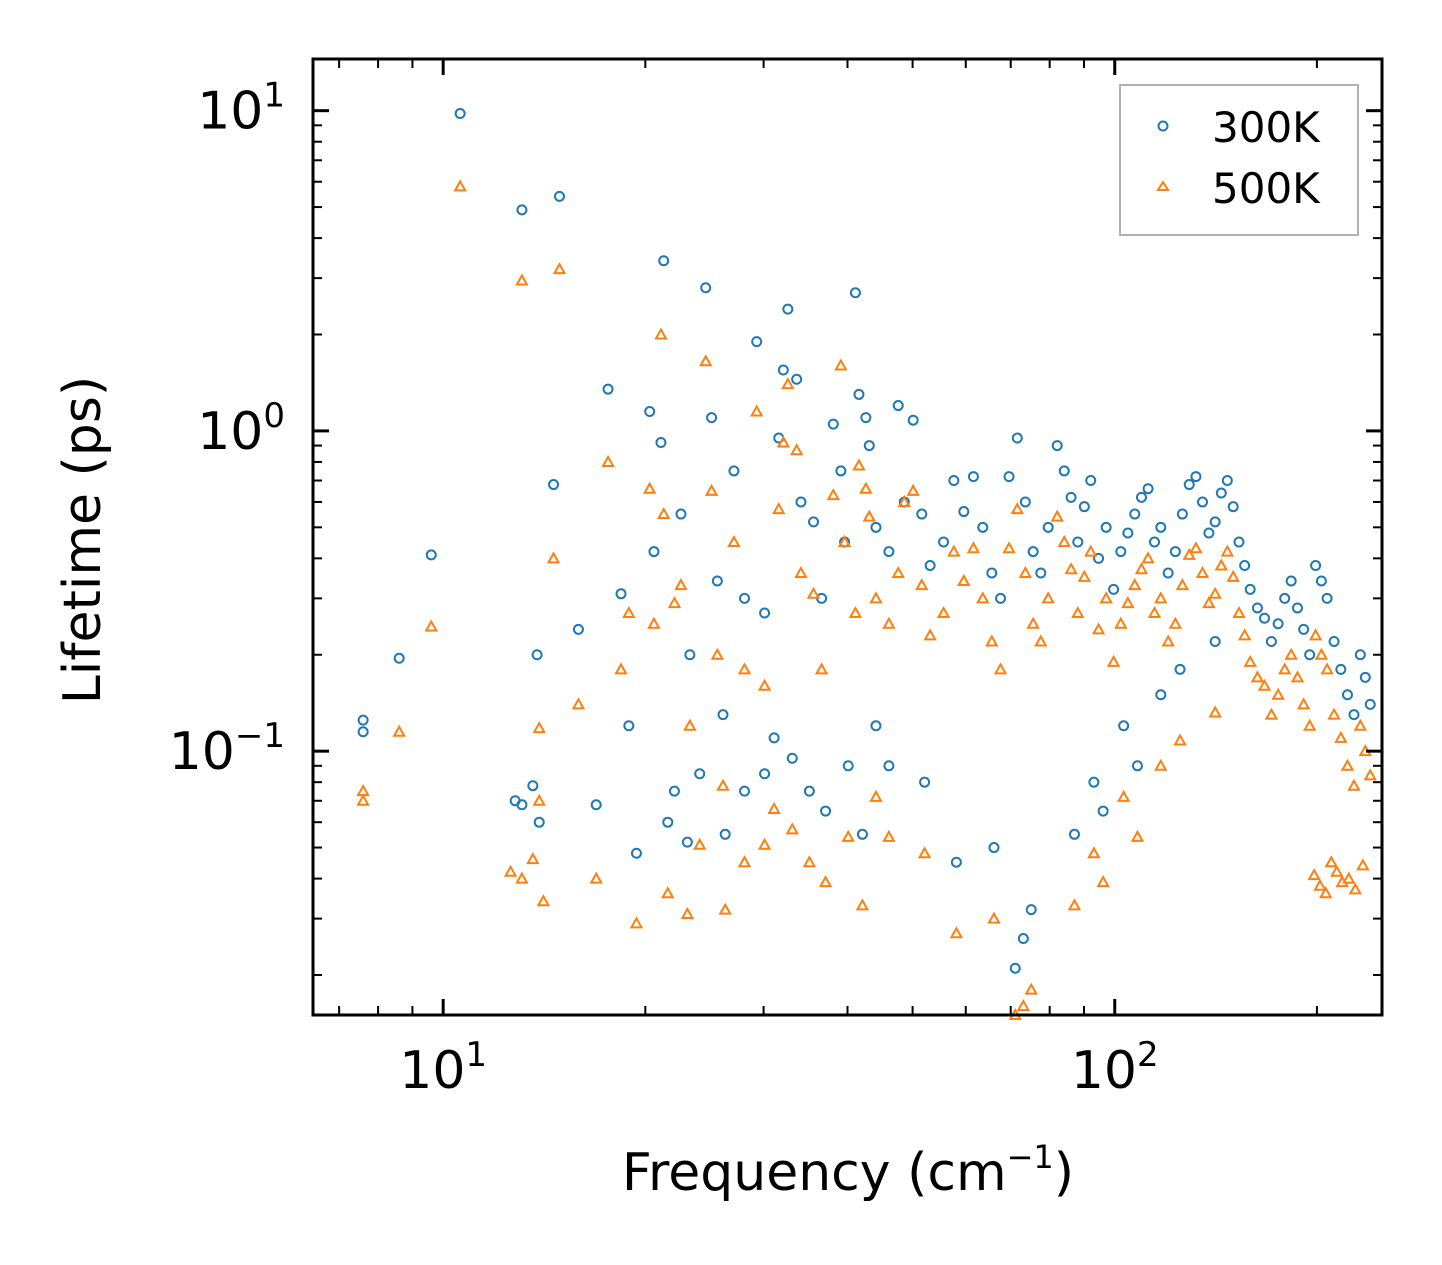 The image size is (1442, 1265). Describe the element at coordinates (1239, 160) in the screenshot. I see `legend-box` at that location.